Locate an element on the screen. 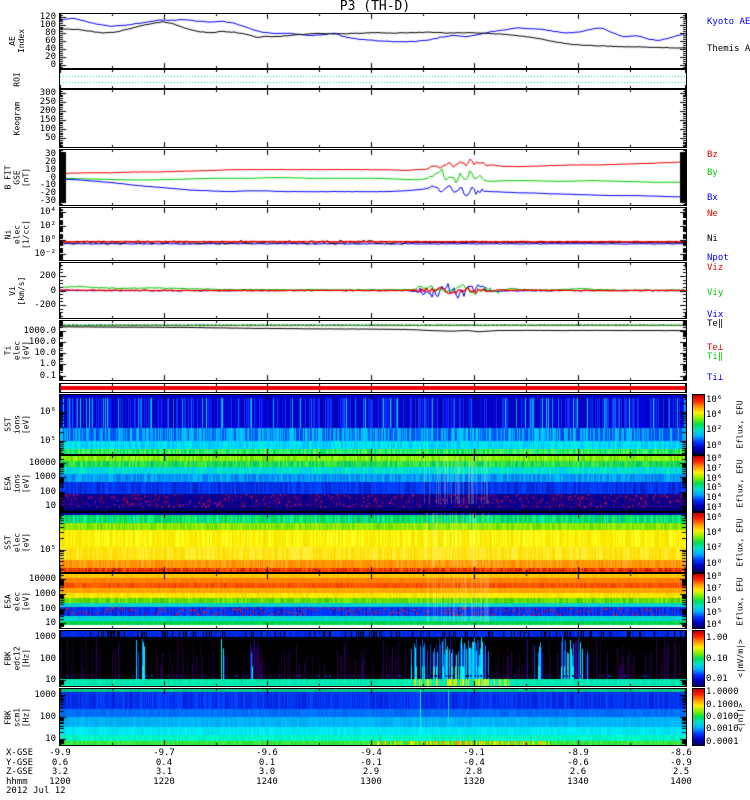  legend-themisae: Themis AE is located at coordinates (728, 49).